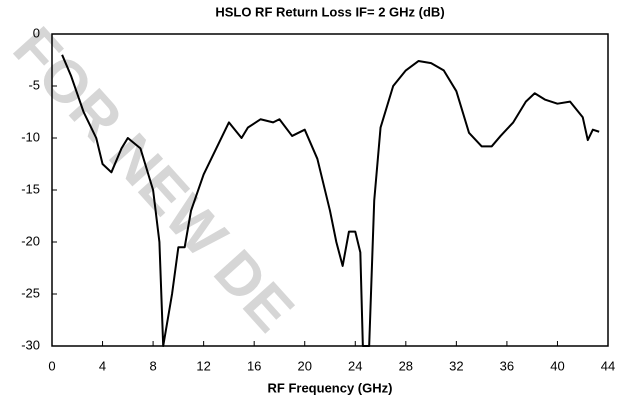 The width and height of the screenshot is (631, 401). Describe the element at coordinates (355, 365) in the screenshot. I see `x-tick-label: 24` at that location.